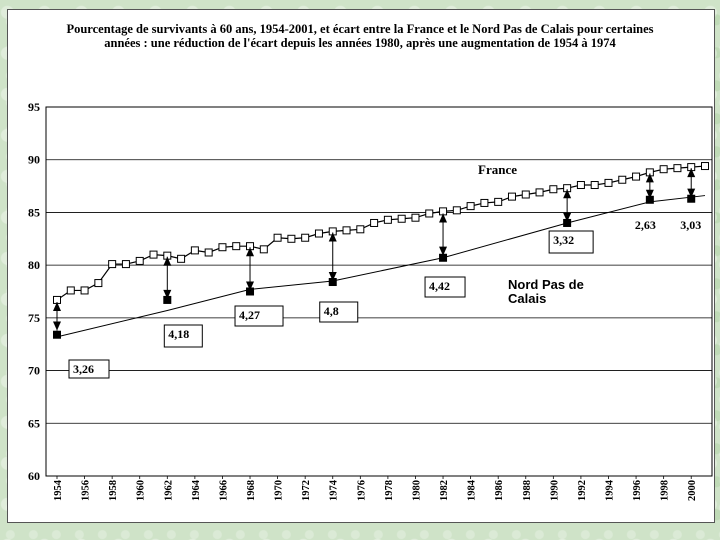 This screenshot has height=540, width=720. Describe the element at coordinates (416, 490) in the screenshot. I see `x-tick-label: 1980` at that location.